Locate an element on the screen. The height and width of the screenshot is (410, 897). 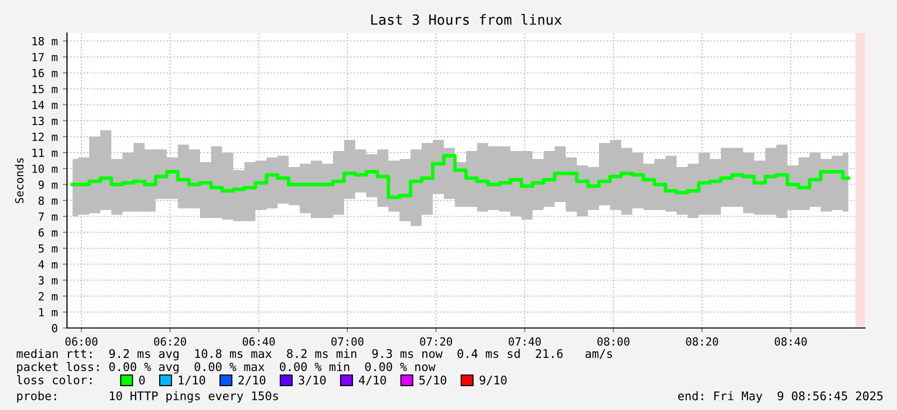
x-tick-label: 08:00 is located at coordinates (613, 341).